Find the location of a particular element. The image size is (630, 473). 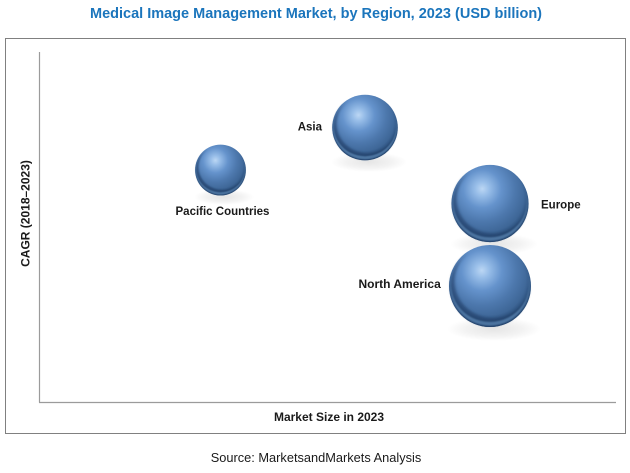

svg-text: Europe is located at coordinates (561, 205).